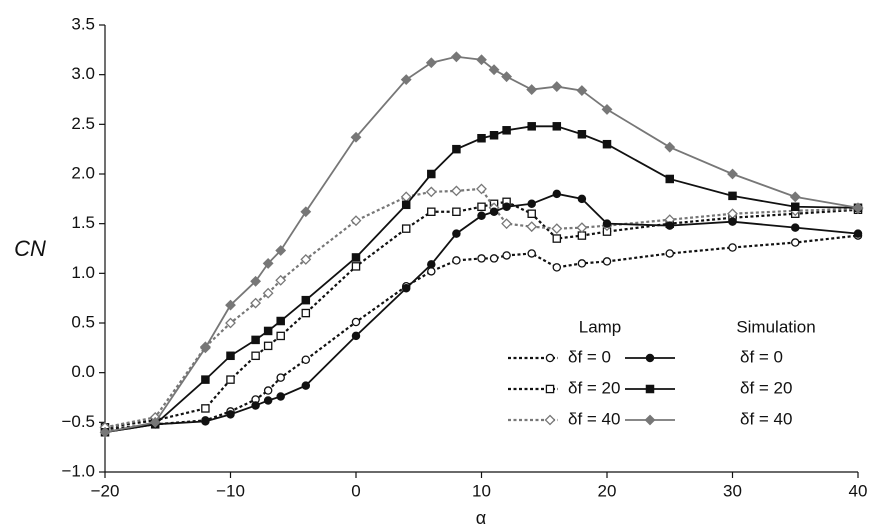 The image size is (871, 532). What do you see at coordinates (30, 248) in the screenshot?
I see `y-axis-label: CN` at bounding box center [30, 248].